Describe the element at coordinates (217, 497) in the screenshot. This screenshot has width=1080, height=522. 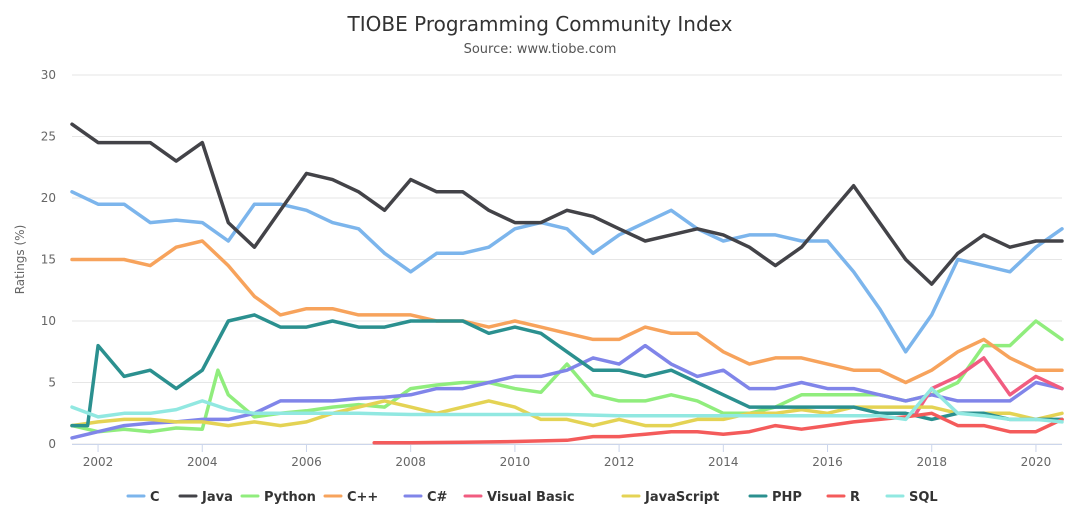
I see `legend-label: Java` at that location.